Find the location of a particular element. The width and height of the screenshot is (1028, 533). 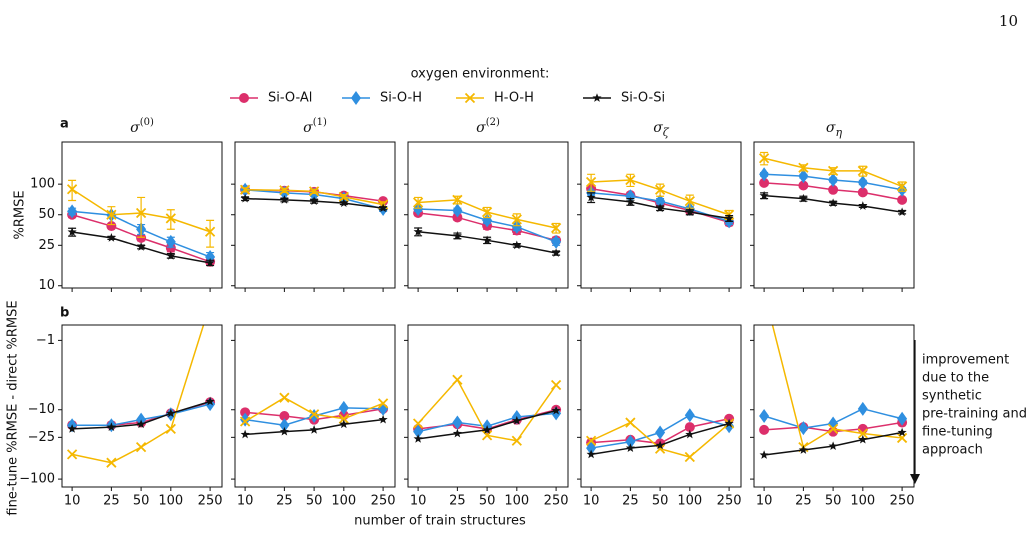

y-tick-label: −1 is located at coordinates (45, 340).